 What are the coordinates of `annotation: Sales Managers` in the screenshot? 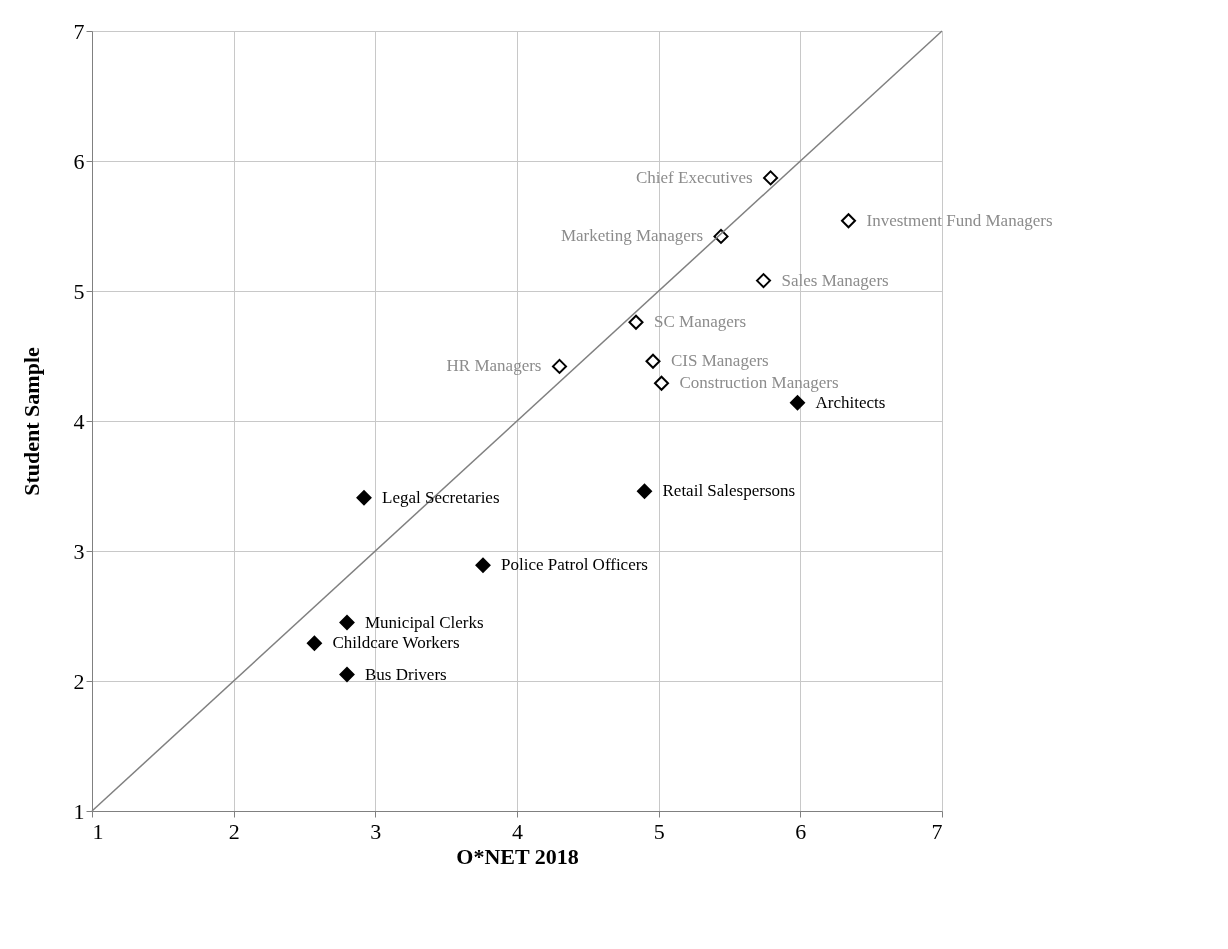 It's located at (835, 280).